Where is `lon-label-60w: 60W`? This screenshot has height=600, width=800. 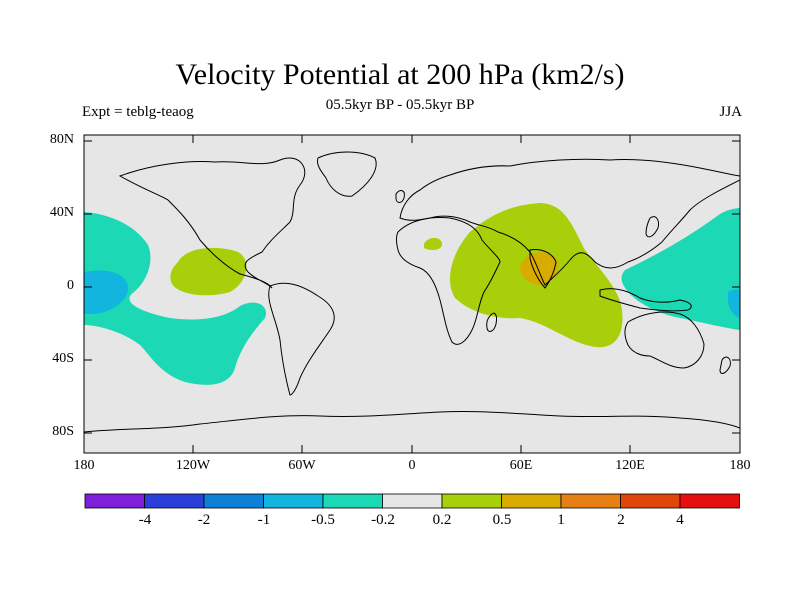 lon-label-60w: 60W is located at coordinates (302, 465).